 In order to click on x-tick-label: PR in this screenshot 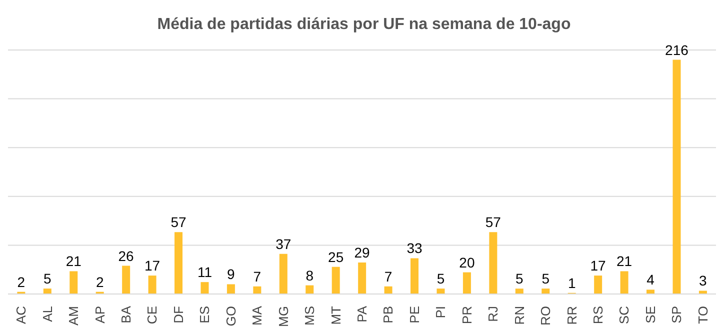, I will do `click(466, 315)`.